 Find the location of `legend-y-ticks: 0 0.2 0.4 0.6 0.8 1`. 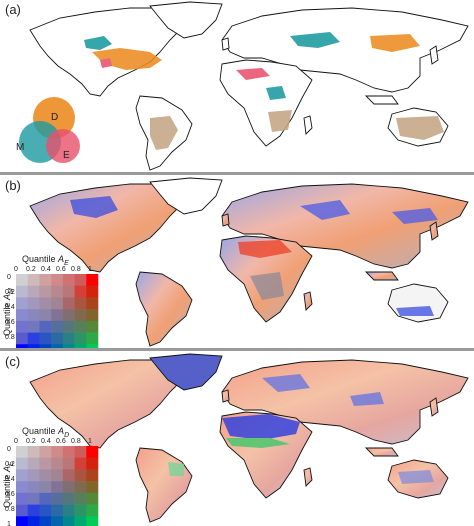

legend-y-ticks: 0 0.2 0.4 0.6 0.8 1 is located at coordinates (10, 307).